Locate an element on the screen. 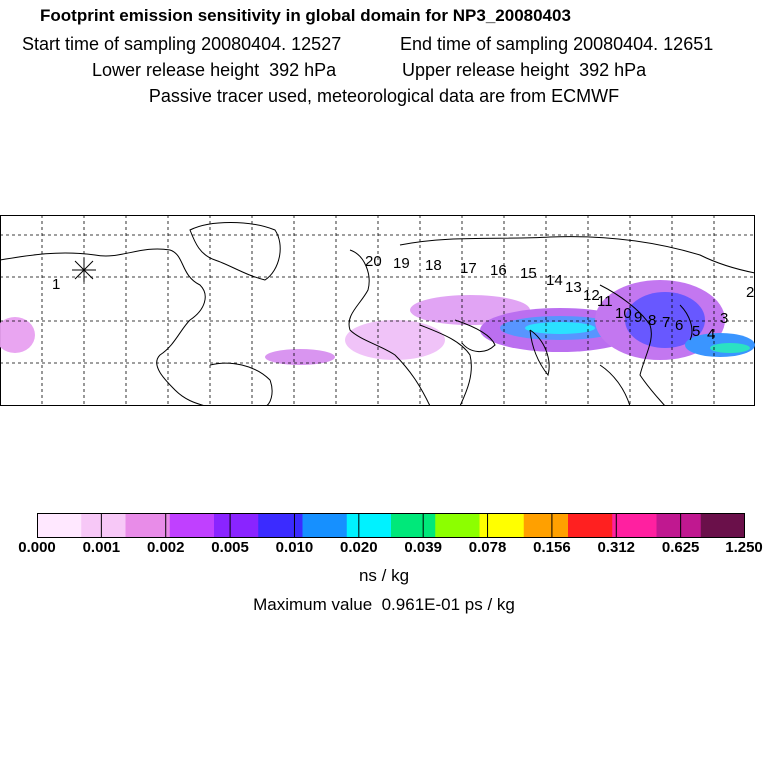 The height and width of the screenshot is (768, 768). track-label-16: 16 is located at coordinates (498, 270).